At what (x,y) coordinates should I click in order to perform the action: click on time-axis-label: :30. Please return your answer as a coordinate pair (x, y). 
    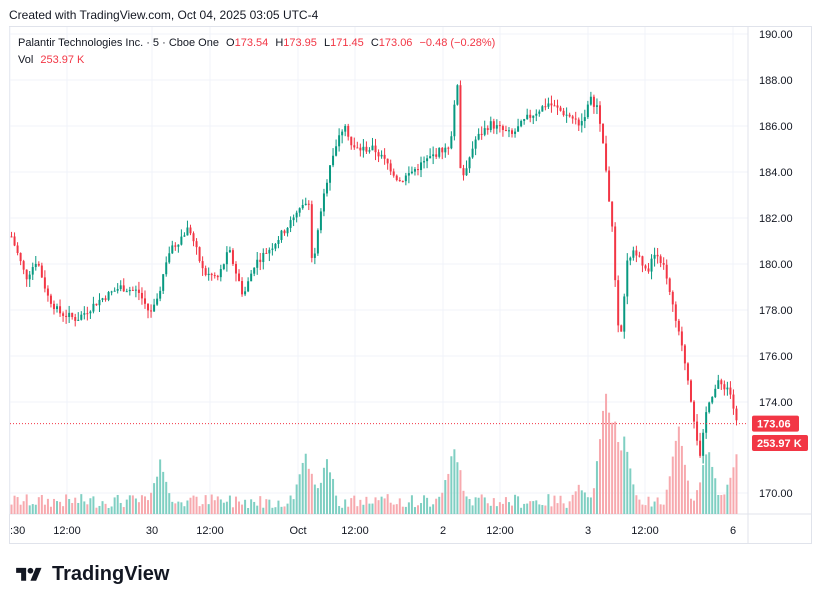
    Looking at the image, I should click on (17, 531).